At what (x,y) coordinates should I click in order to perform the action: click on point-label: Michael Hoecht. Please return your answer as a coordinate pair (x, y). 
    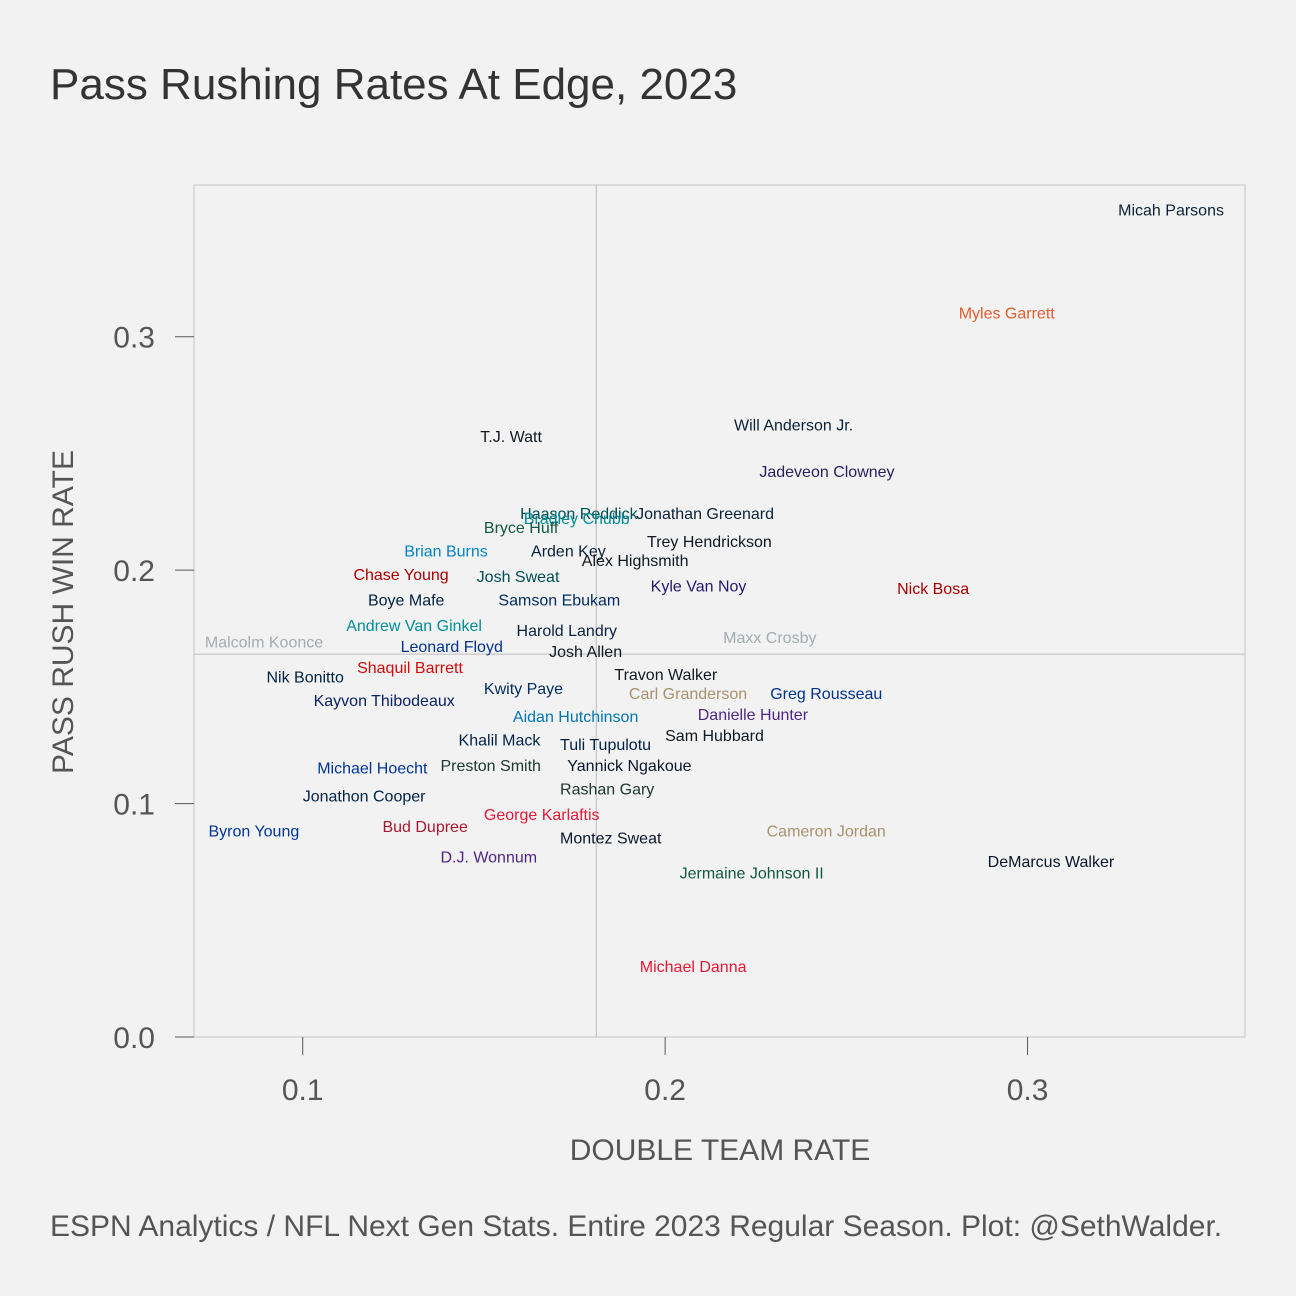
    Looking at the image, I should click on (372, 769).